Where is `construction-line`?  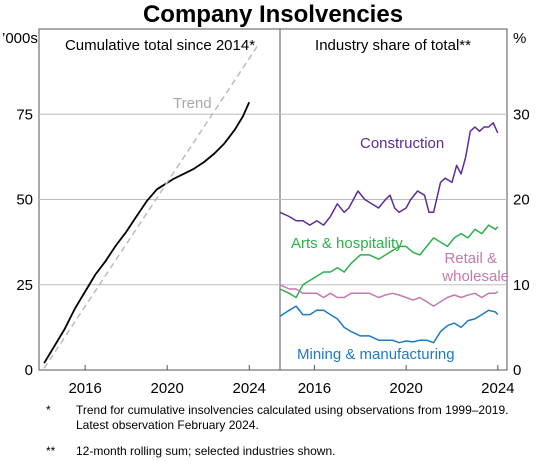 construction-line is located at coordinates (389, 174).